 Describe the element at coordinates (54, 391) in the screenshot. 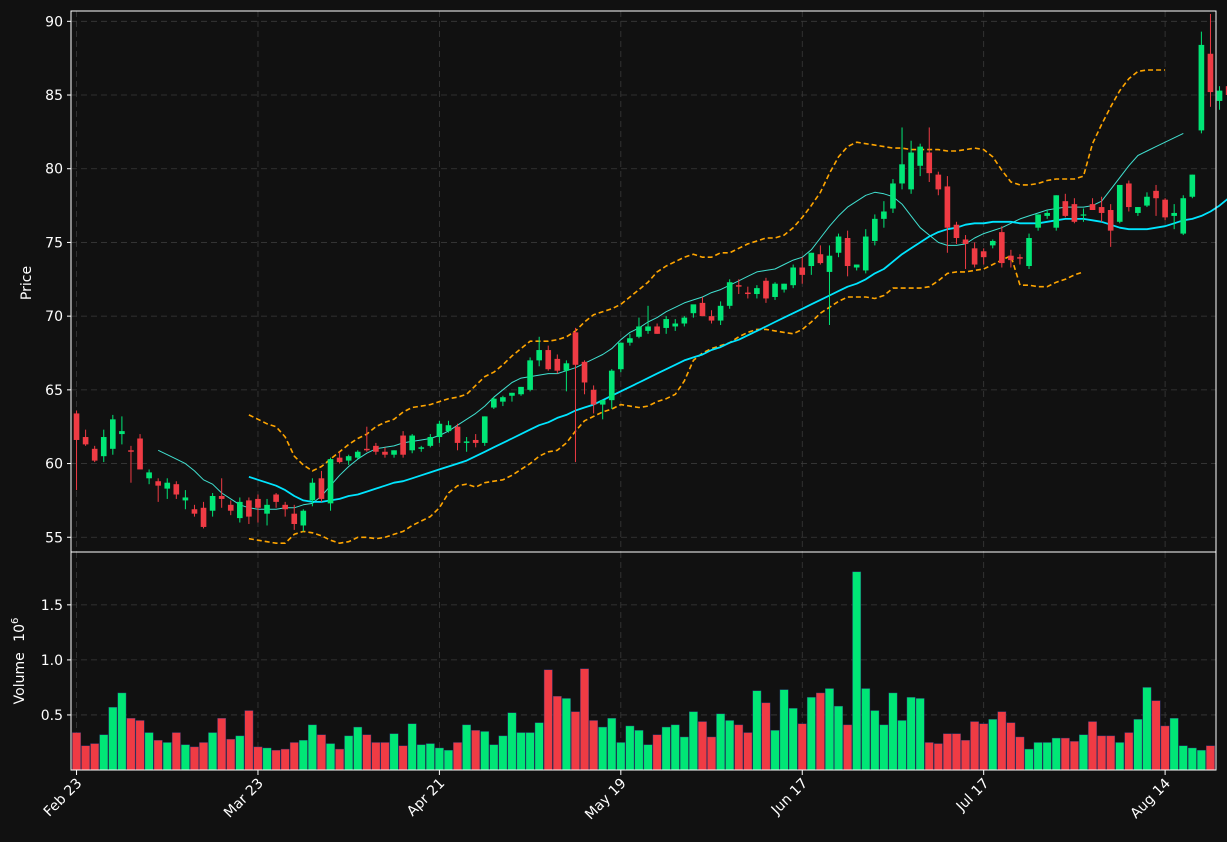

I see `price-tick-label: 65` at that location.